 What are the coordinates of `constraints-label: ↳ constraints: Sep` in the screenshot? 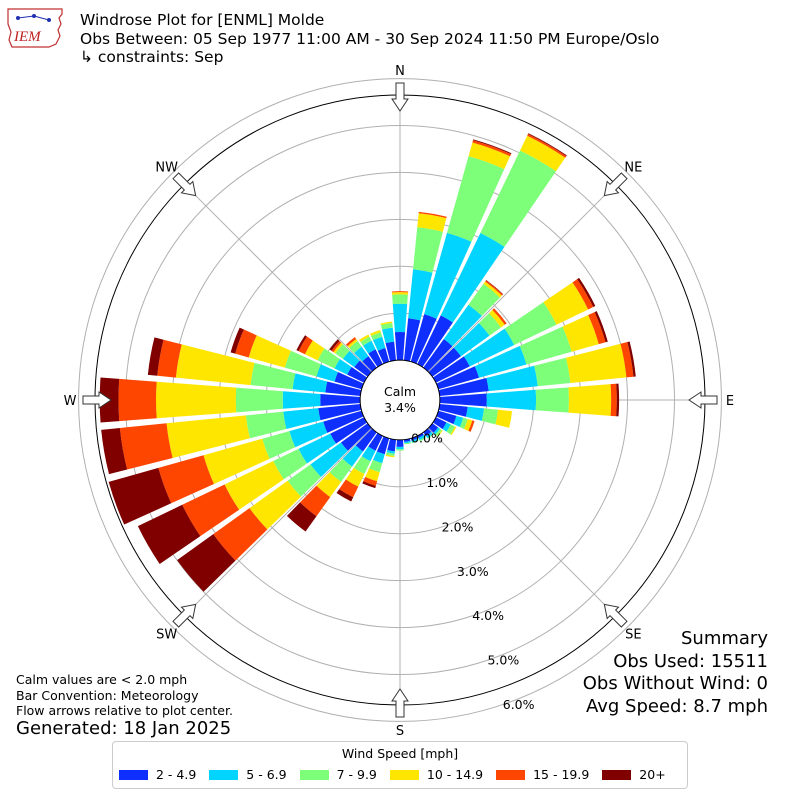 It's located at (152, 57).